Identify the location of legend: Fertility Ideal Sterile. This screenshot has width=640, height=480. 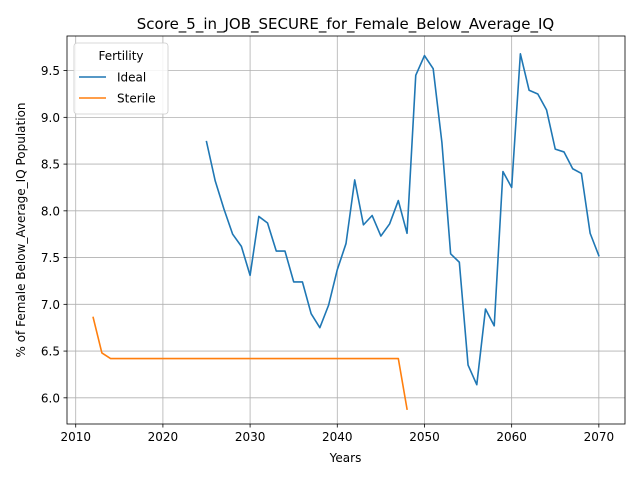
(121, 78).